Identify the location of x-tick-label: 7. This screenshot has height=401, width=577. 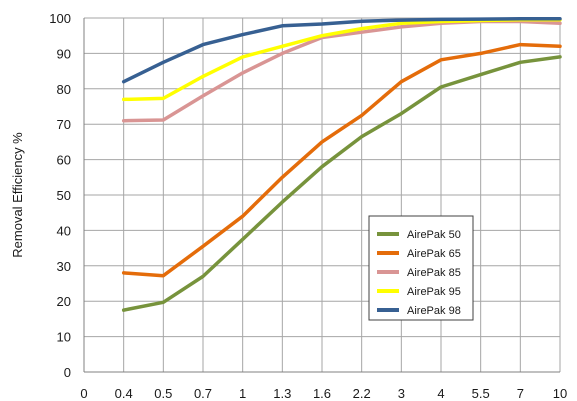
(520, 393).